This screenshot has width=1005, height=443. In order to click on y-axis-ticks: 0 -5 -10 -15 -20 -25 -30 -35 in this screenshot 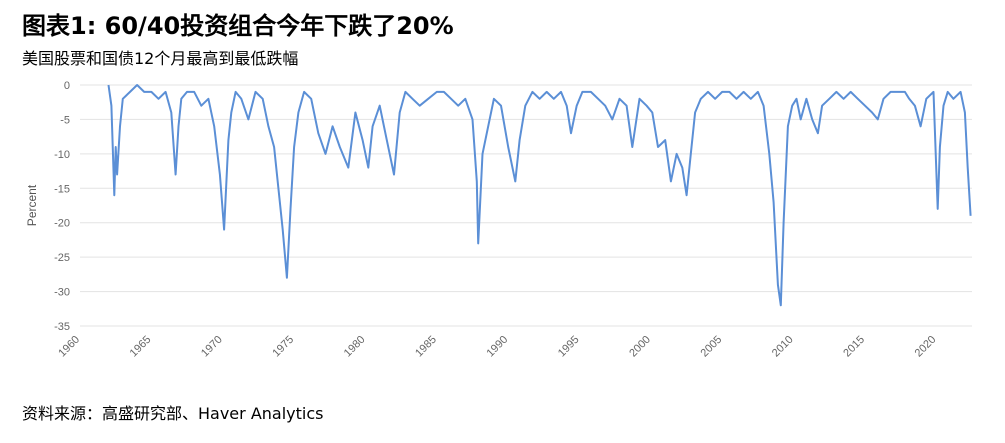, I will do `click(62, 206)`.